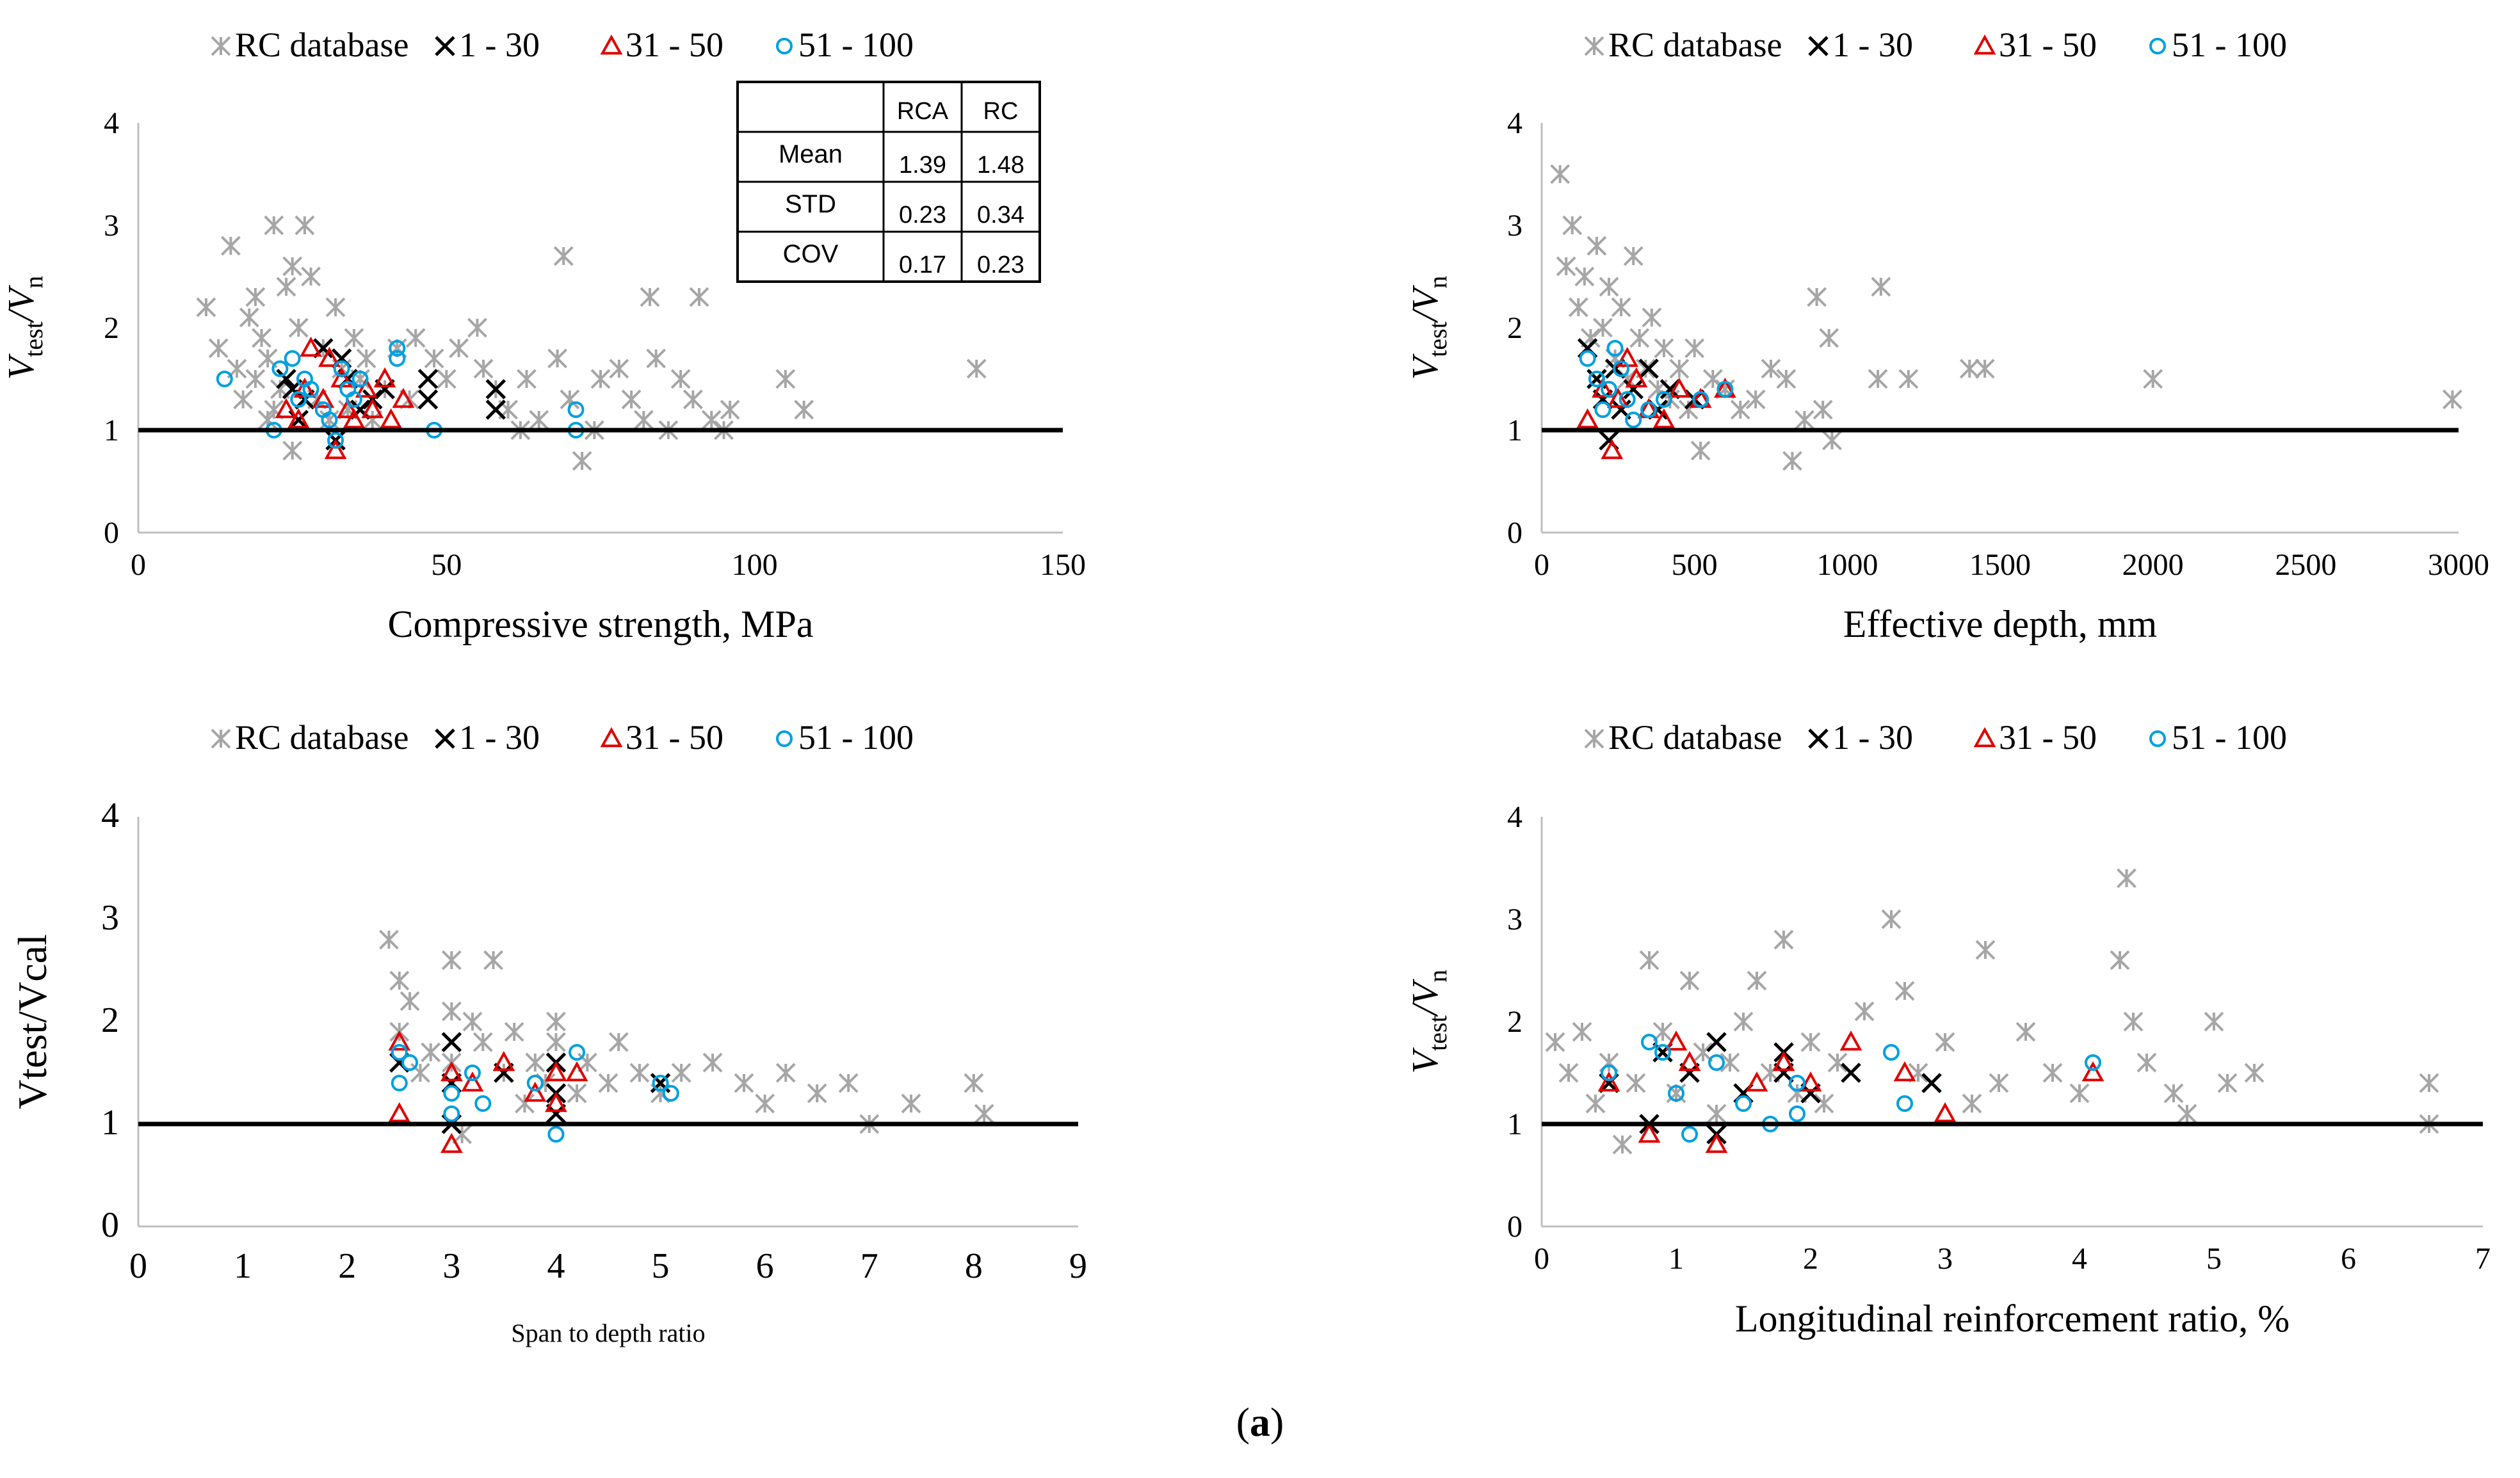 Image resolution: width=2520 pixels, height=1478 pixels. Describe the element at coordinates (810, 204) in the screenshot. I see `stats-table-row-label: STD` at that location.